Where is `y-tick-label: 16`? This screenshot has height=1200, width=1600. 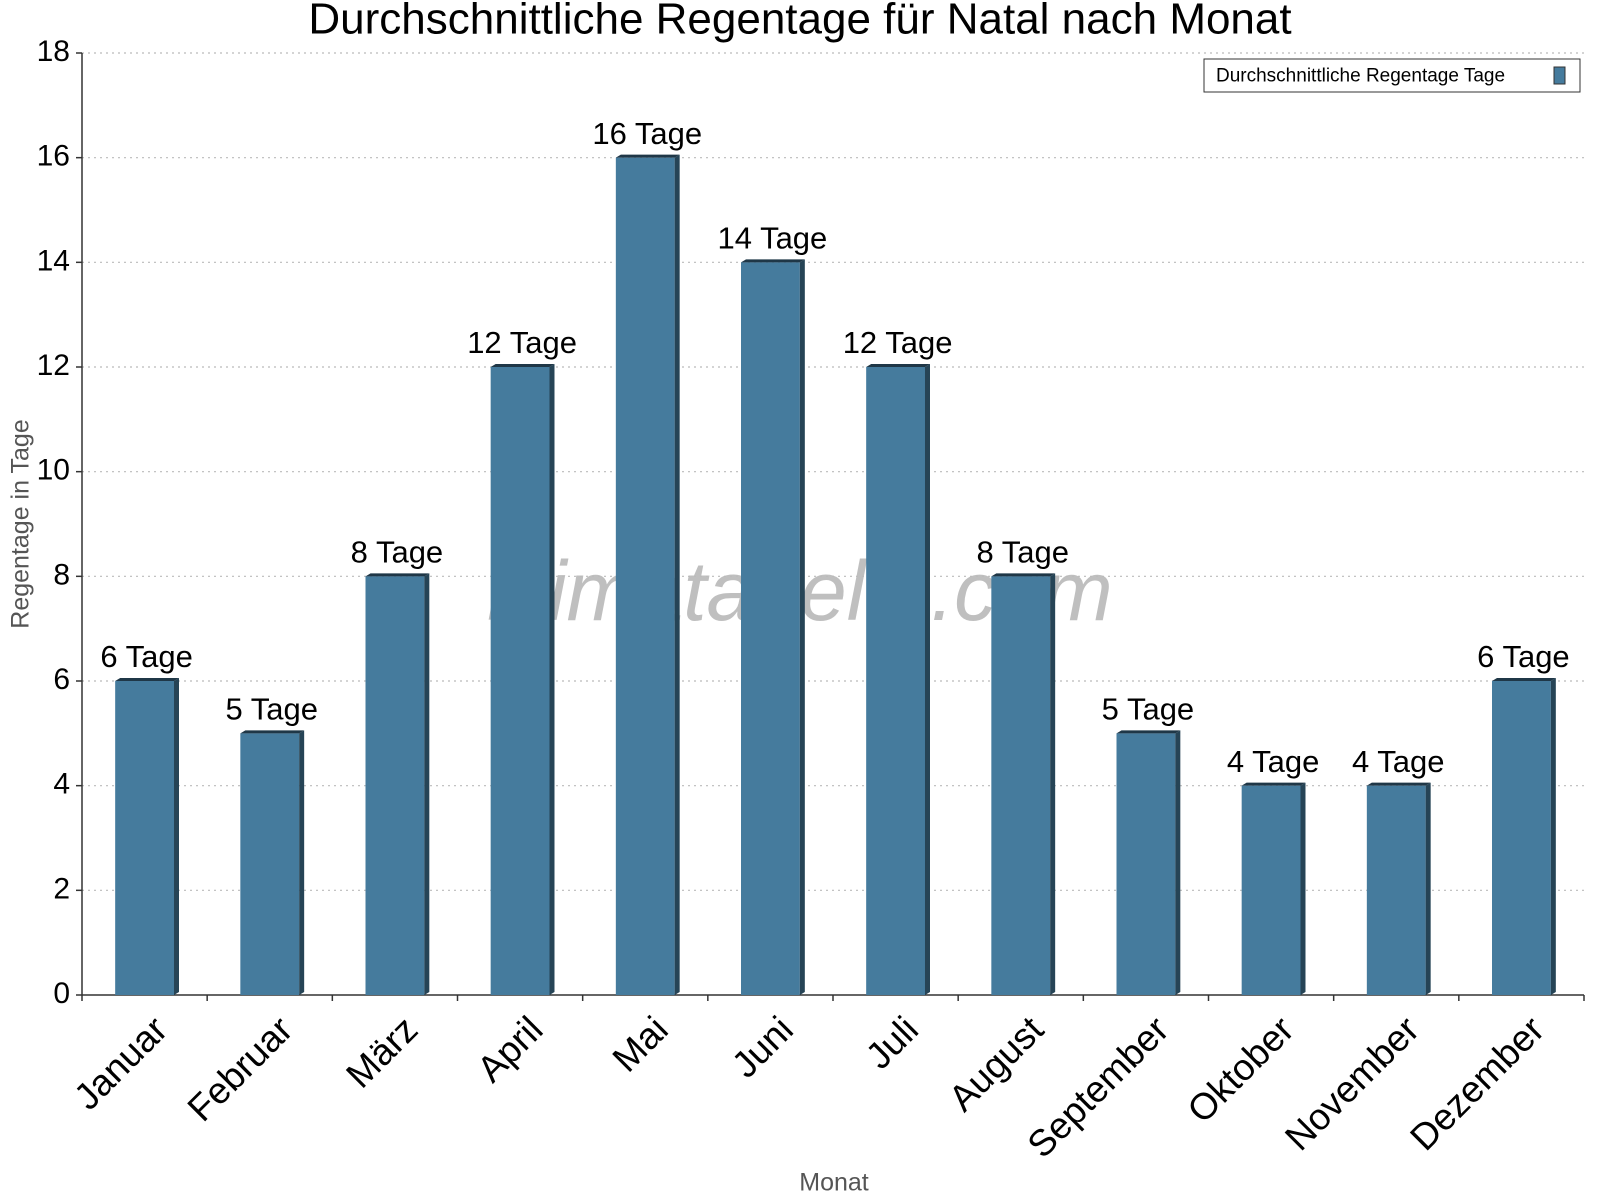 y-tick-label: 16 is located at coordinates (53, 156).